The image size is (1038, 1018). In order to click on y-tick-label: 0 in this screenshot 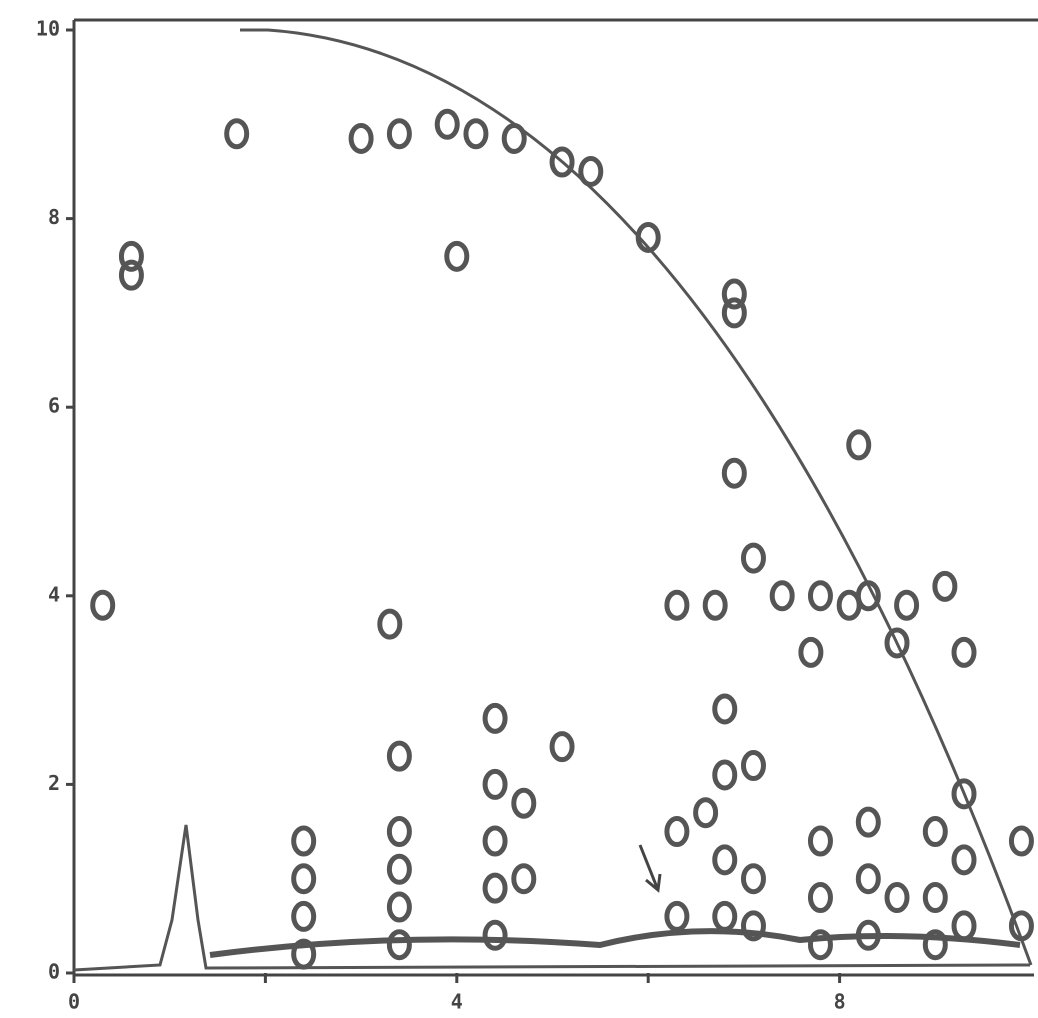, I will do `click(54, 972)`.